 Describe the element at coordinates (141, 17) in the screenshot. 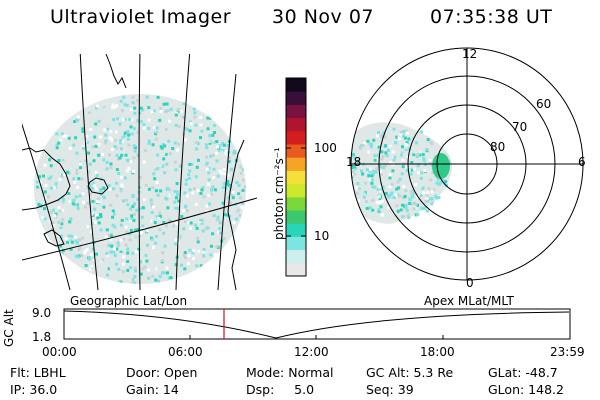

I see `instrument-title: Ultraviolet Imager` at that location.